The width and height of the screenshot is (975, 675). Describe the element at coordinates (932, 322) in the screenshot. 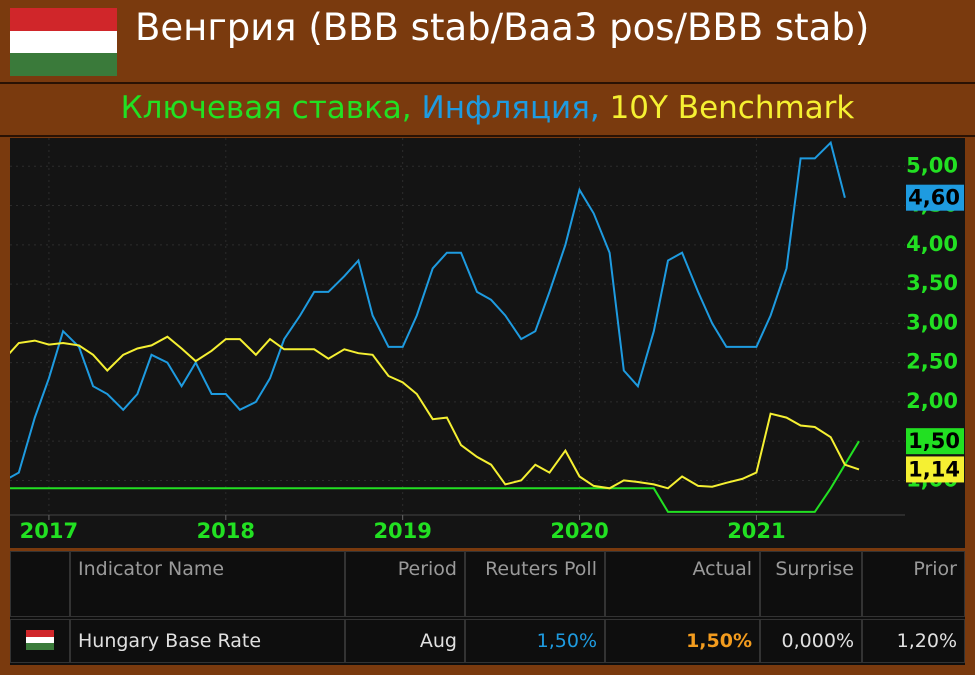

I see `y-tick-label: 3,00` at that location.